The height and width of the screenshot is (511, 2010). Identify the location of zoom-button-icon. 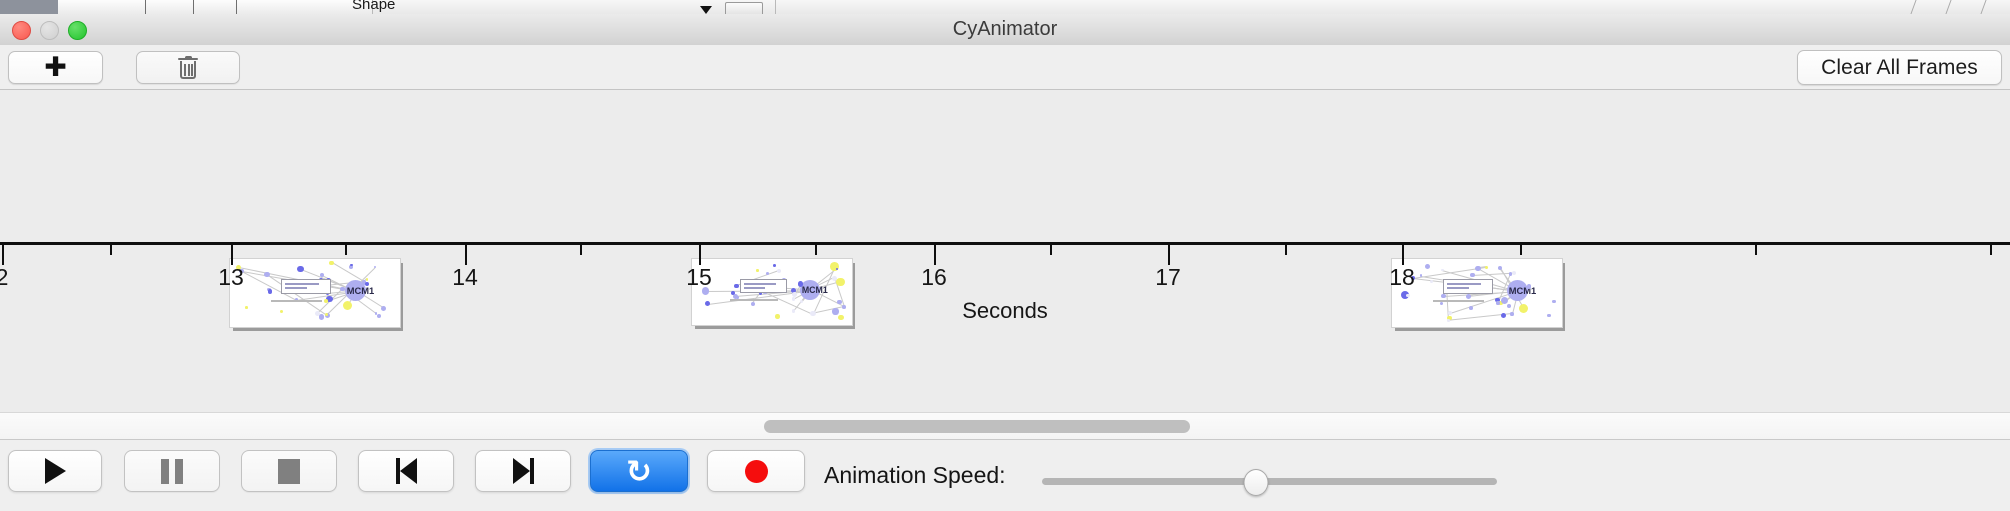
(77, 30).